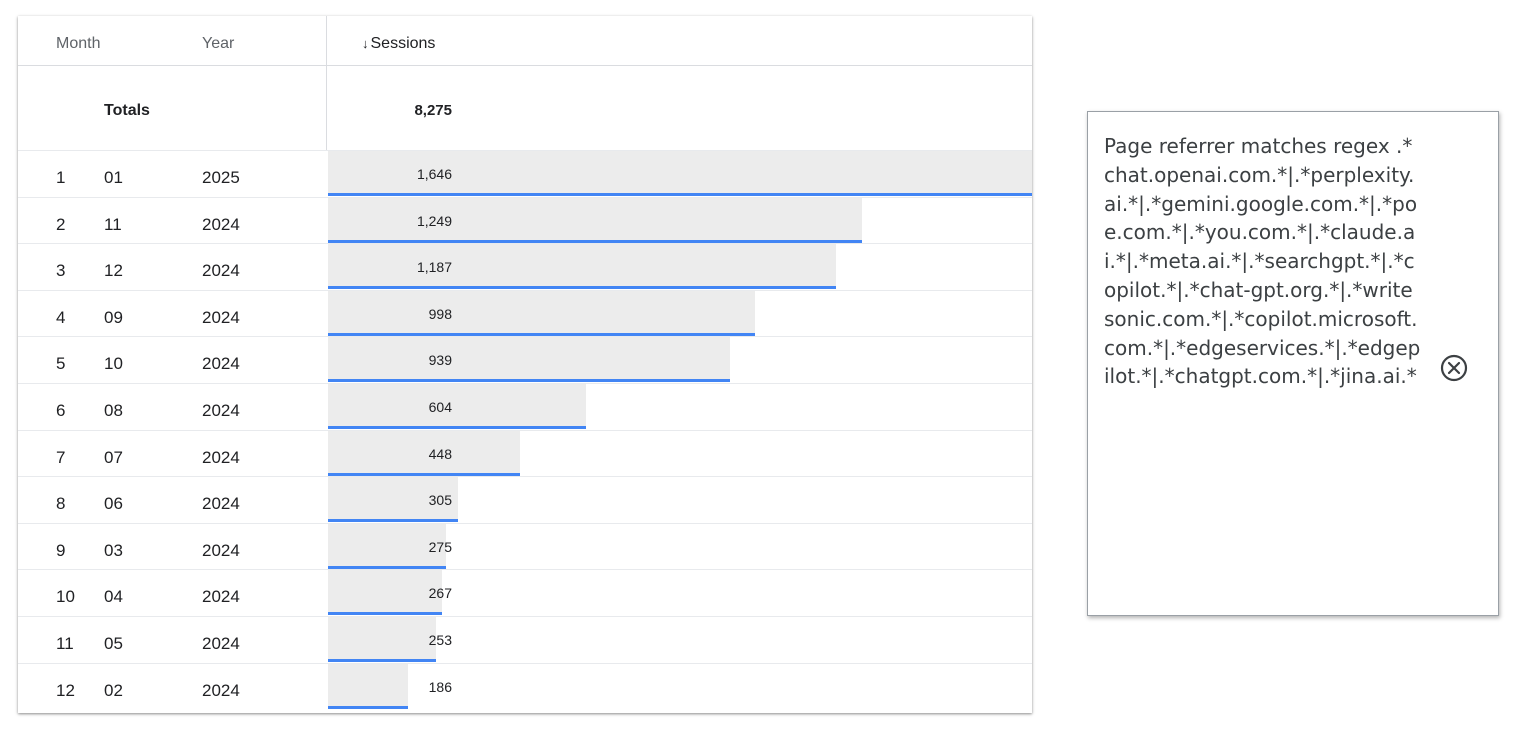 This screenshot has height=738, width=1526. I want to click on row-index: 5, so click(61, 364).